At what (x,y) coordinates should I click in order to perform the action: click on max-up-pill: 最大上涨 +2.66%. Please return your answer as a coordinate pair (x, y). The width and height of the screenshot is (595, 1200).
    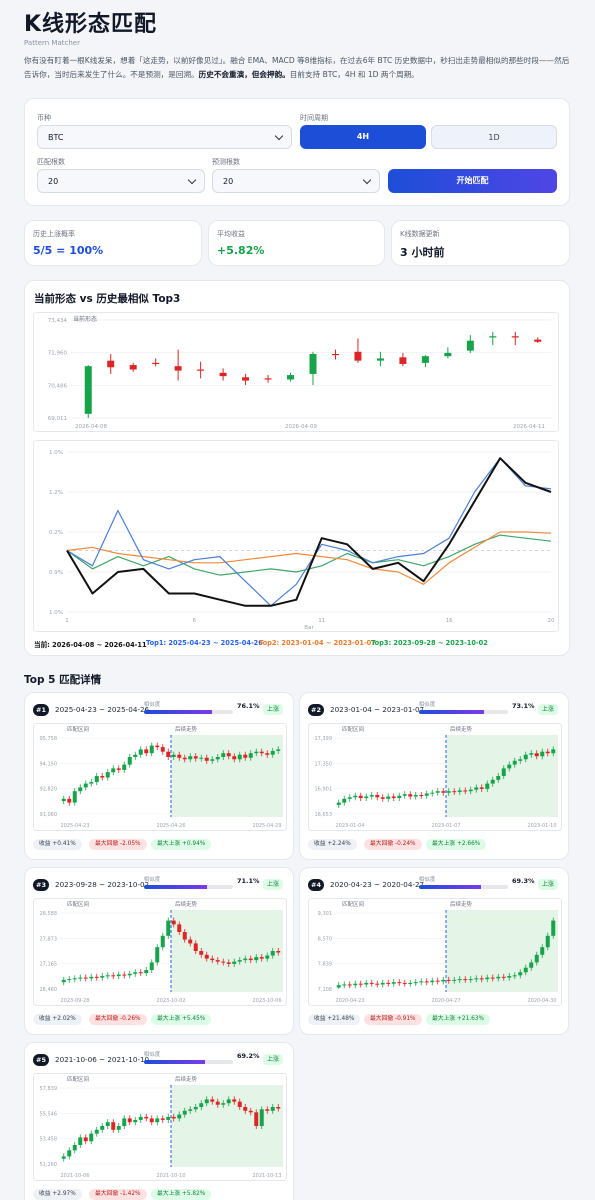
    Looking at the image, I should click on (456, 844).